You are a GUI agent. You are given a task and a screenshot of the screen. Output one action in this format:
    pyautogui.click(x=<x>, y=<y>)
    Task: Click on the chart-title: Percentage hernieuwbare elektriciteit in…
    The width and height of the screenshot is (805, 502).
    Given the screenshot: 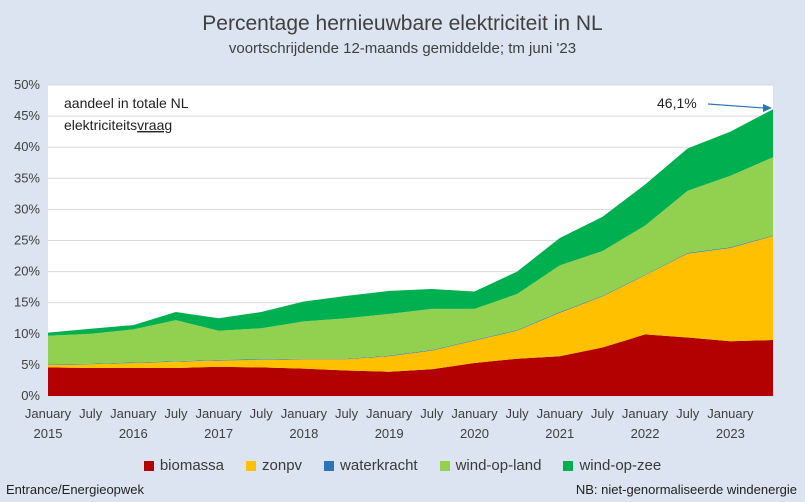 What is the action you would take?
    pyautogui.click(x=402, y=23)
    